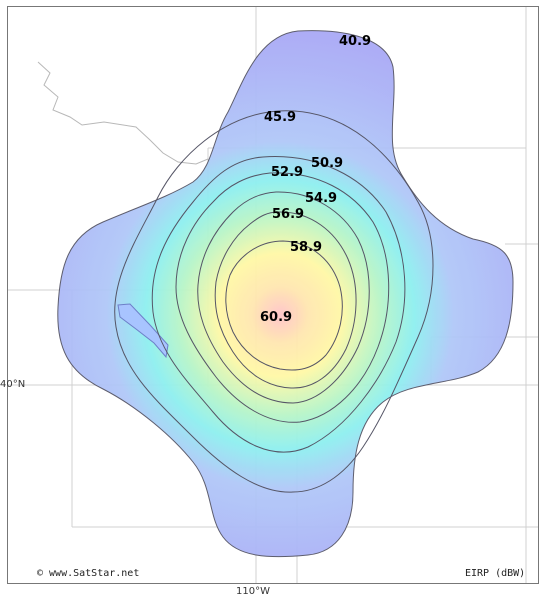  I want to click on longitude-label: 110°W, so click(253, 591).